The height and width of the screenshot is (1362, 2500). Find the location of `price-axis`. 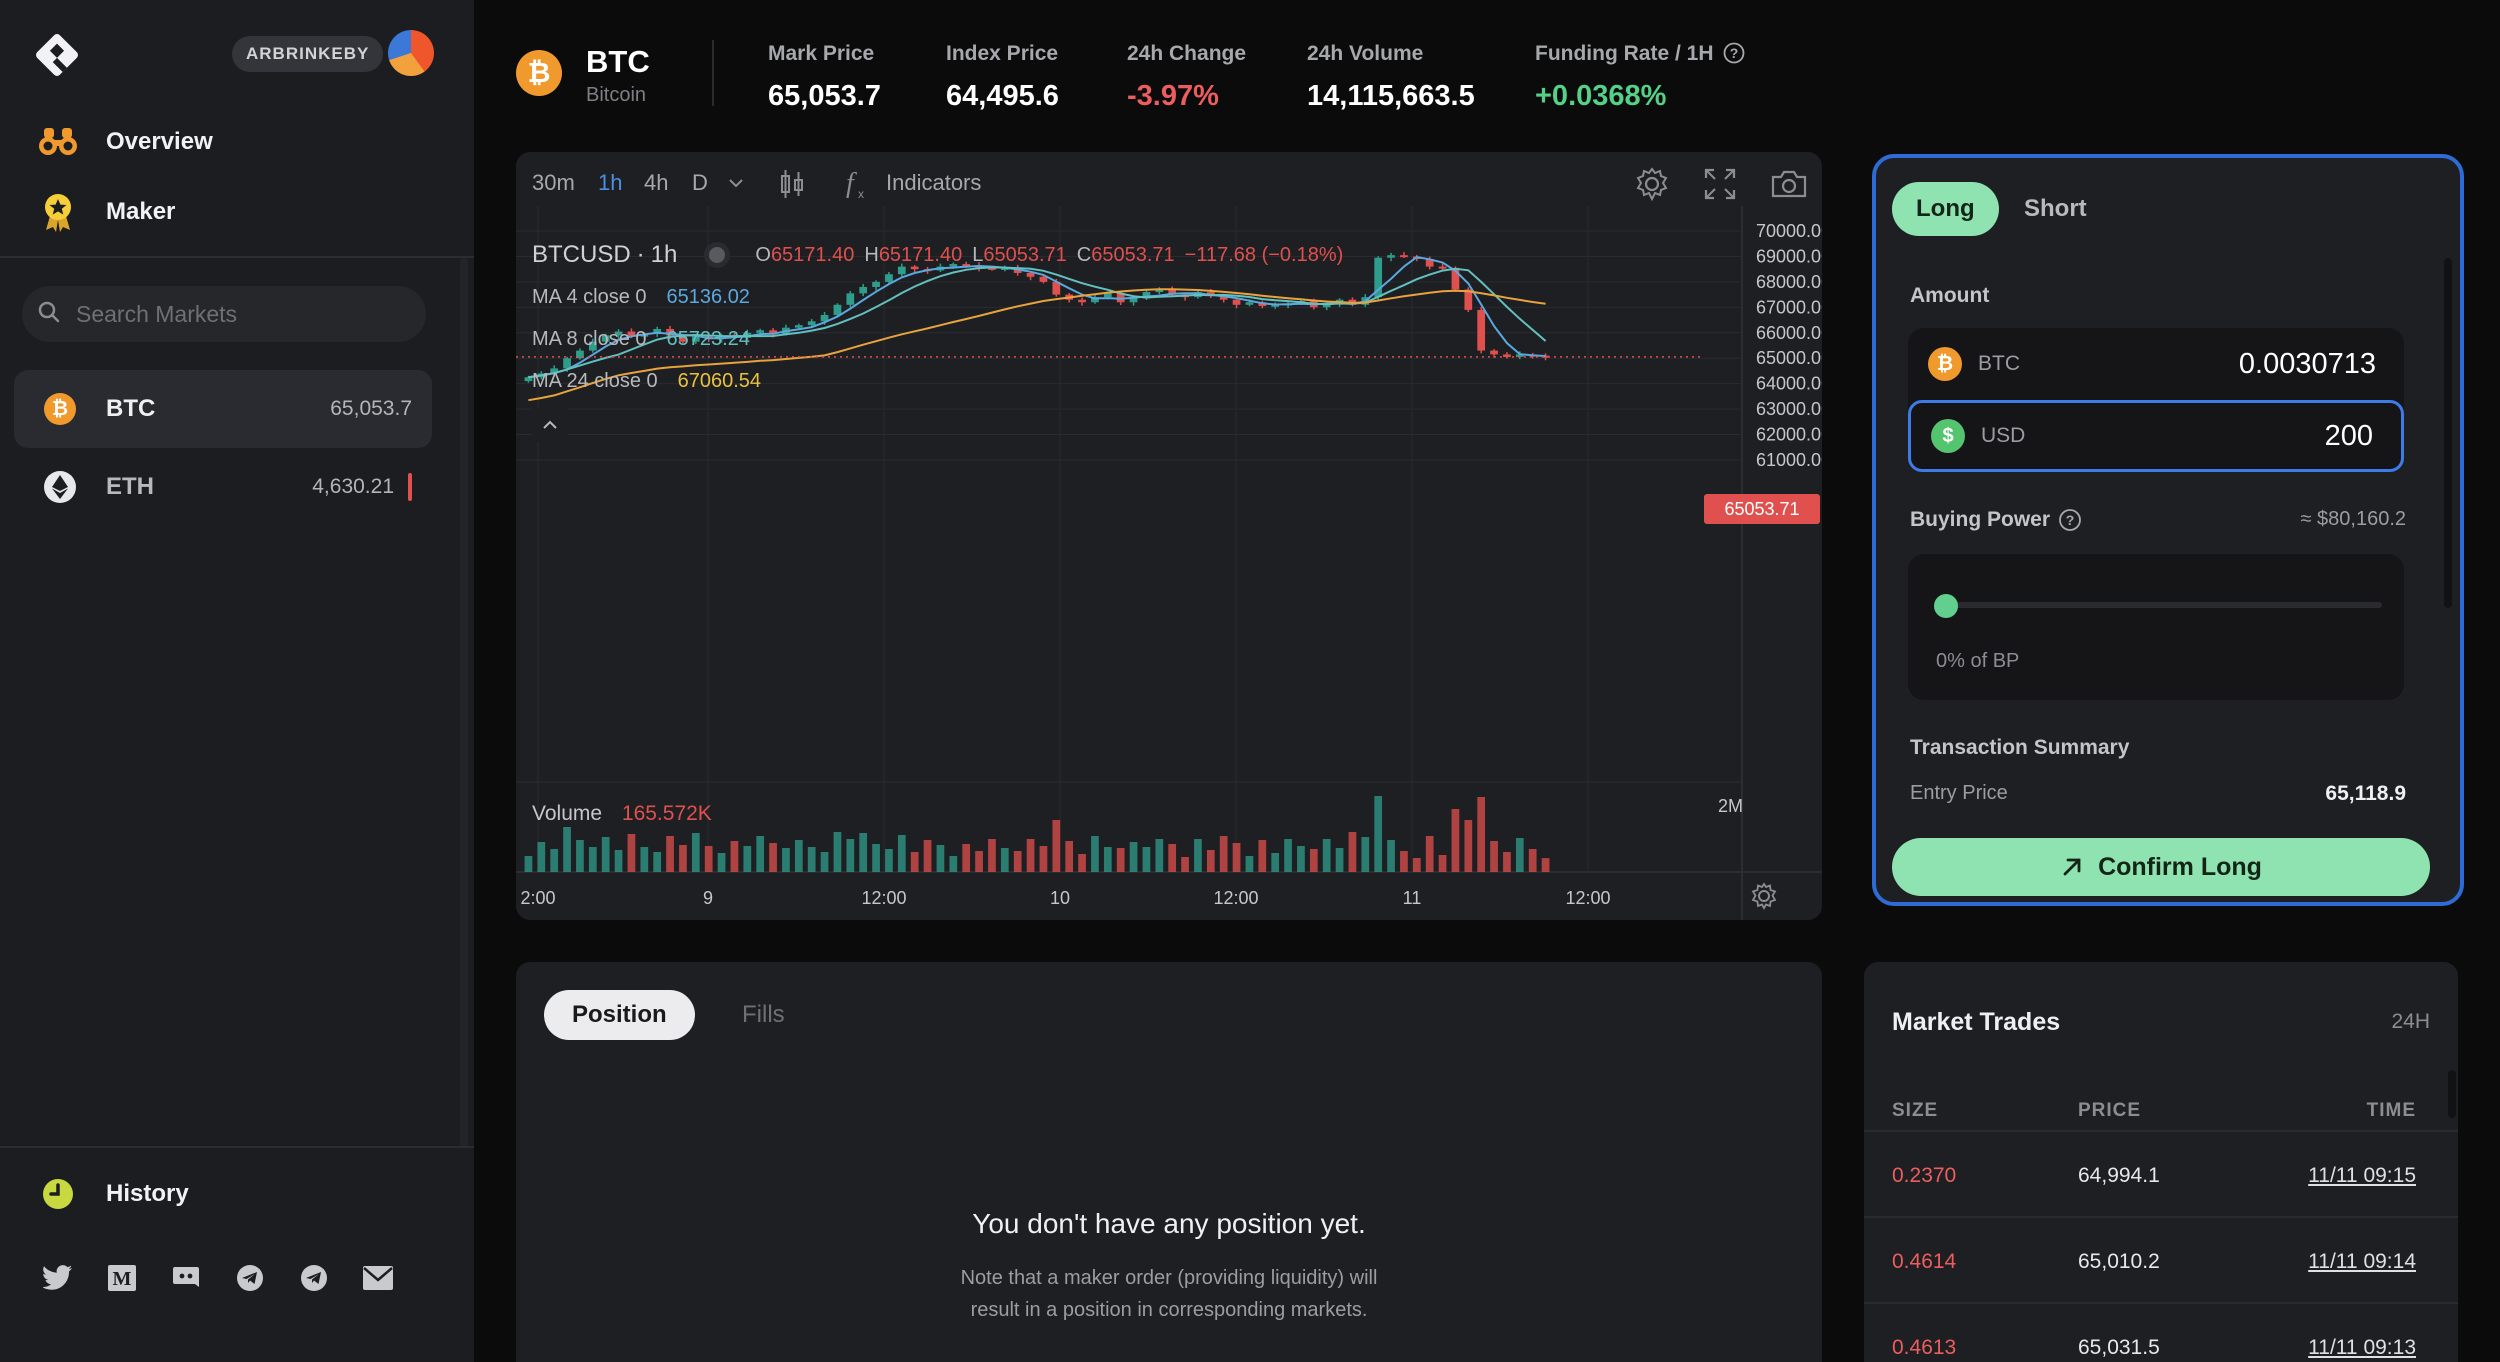

price-axis is located at coordinates (1782, 563).